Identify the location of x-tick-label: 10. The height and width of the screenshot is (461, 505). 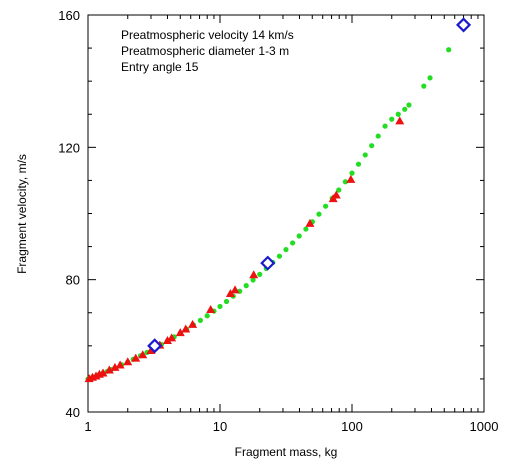
(220, 426).